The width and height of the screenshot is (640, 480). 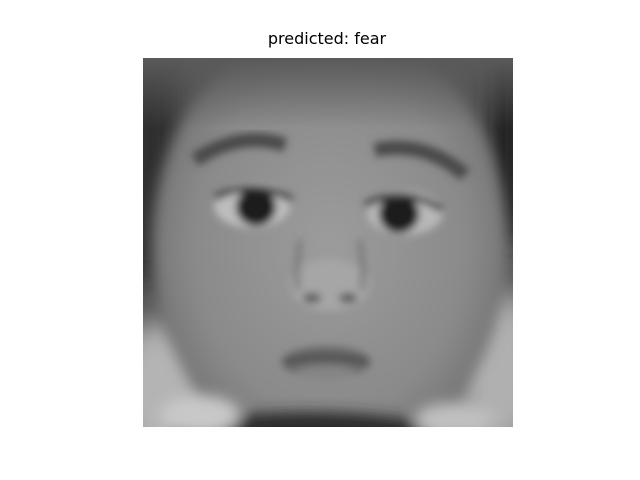 I want to click on nose, so click(x=330, y=275).